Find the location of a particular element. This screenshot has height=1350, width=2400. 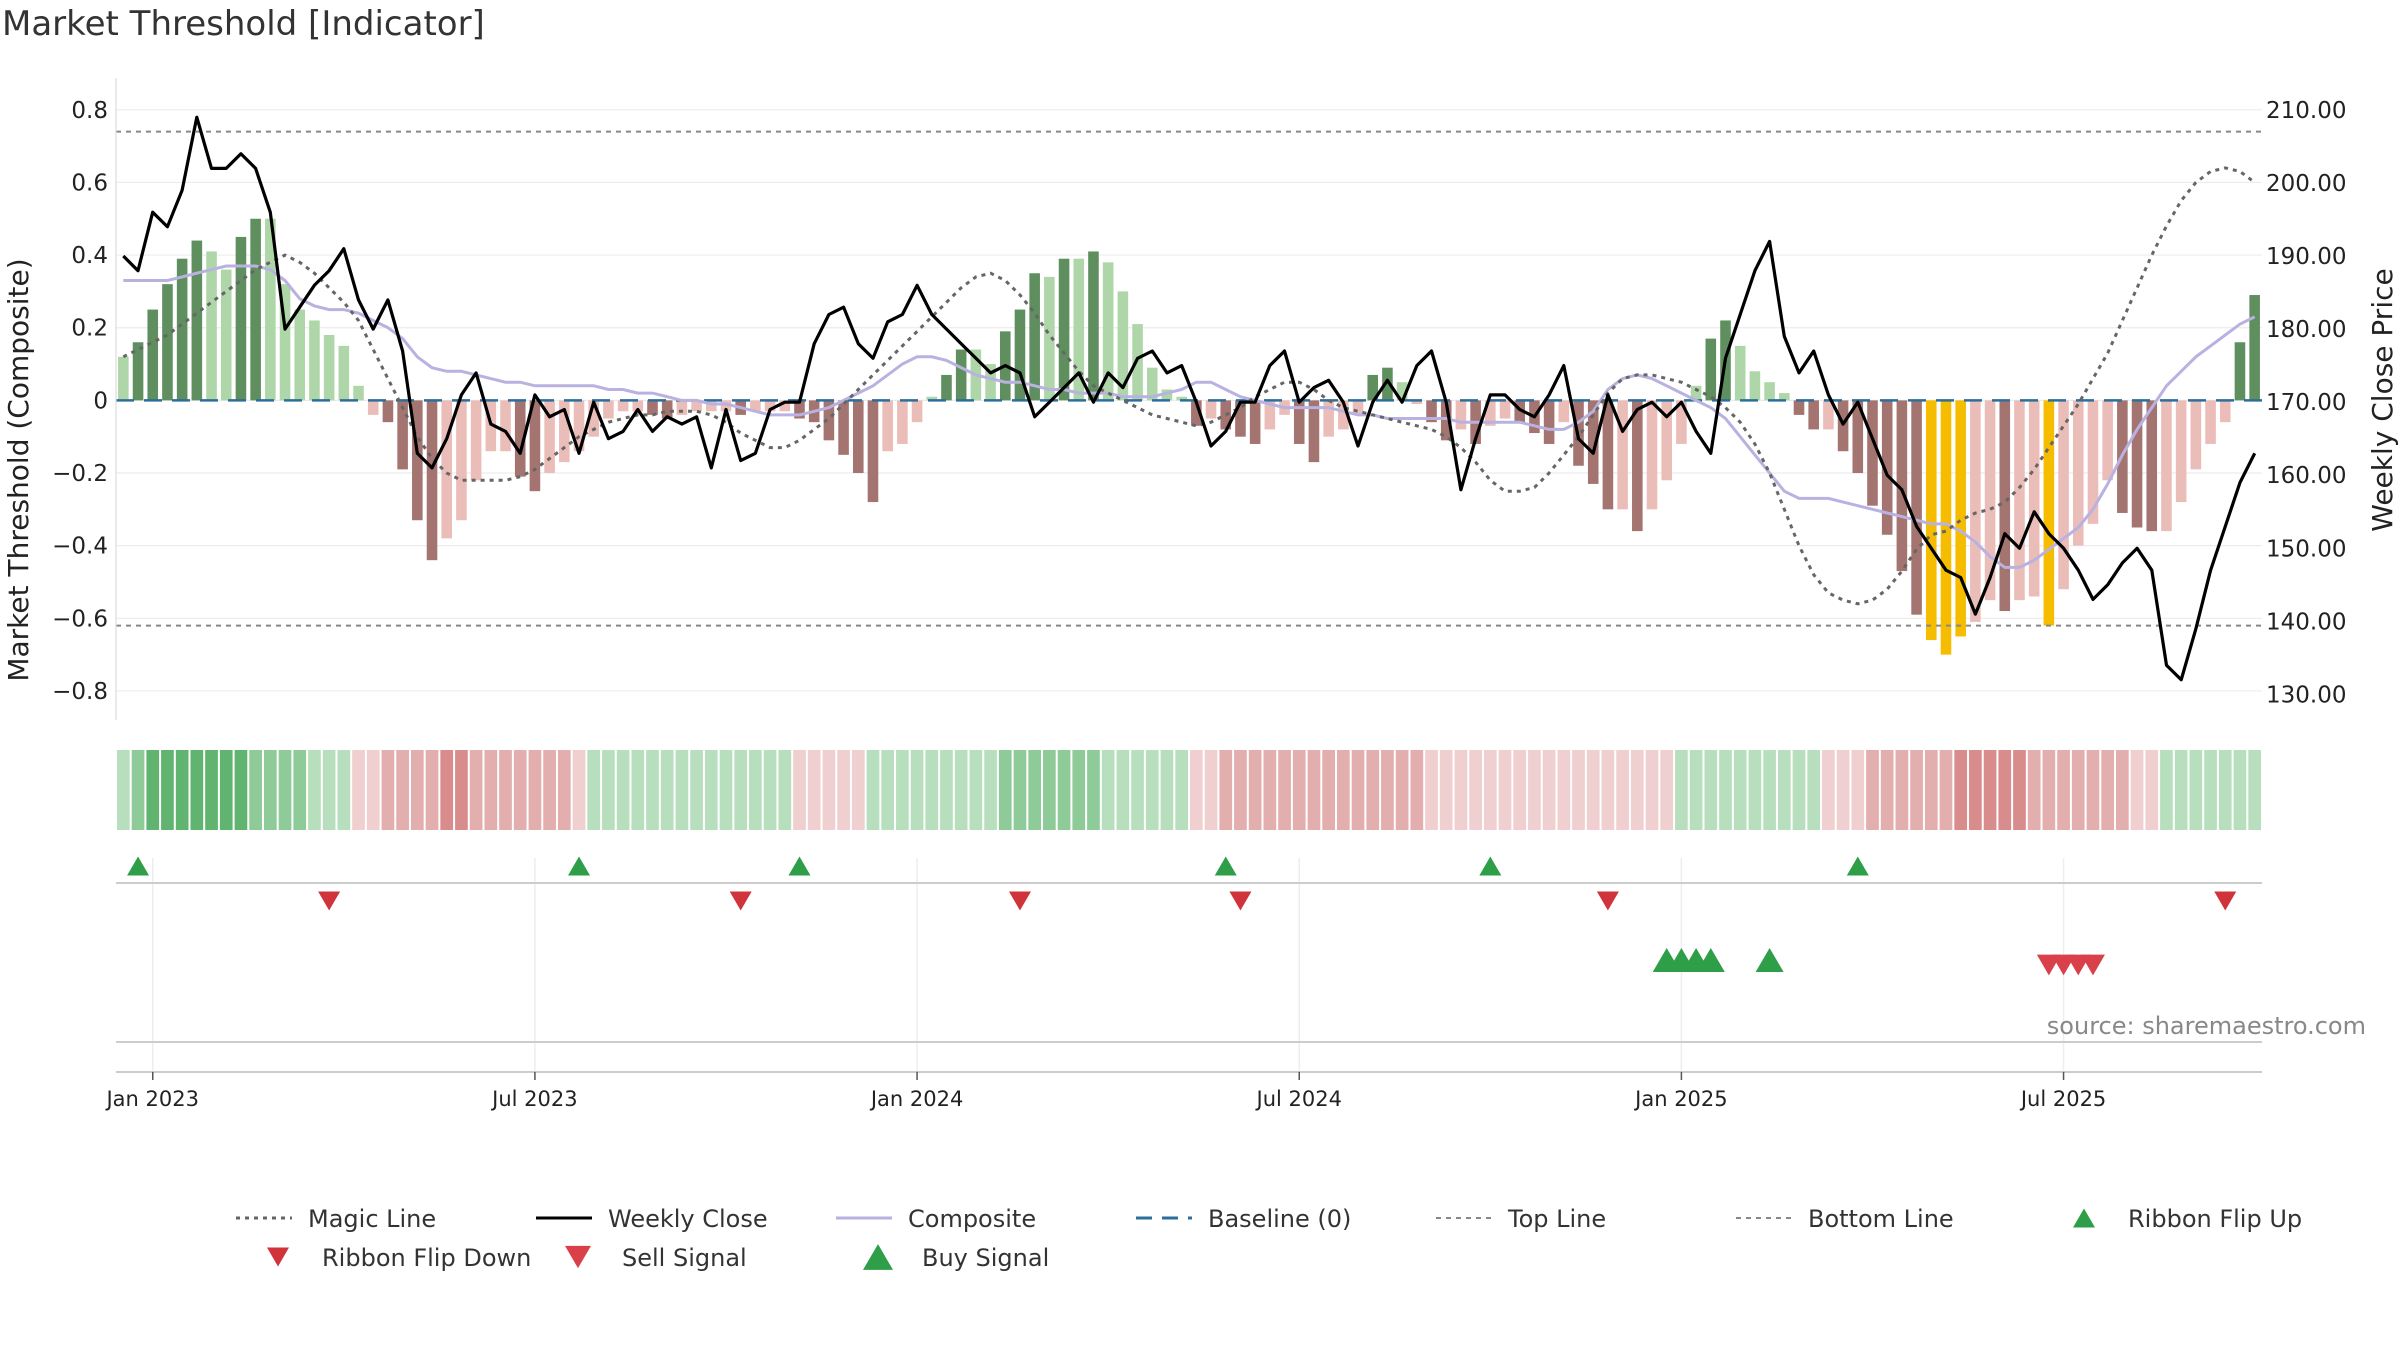

y-tick-right: 200.00 is located at coordinates (2306, 184).